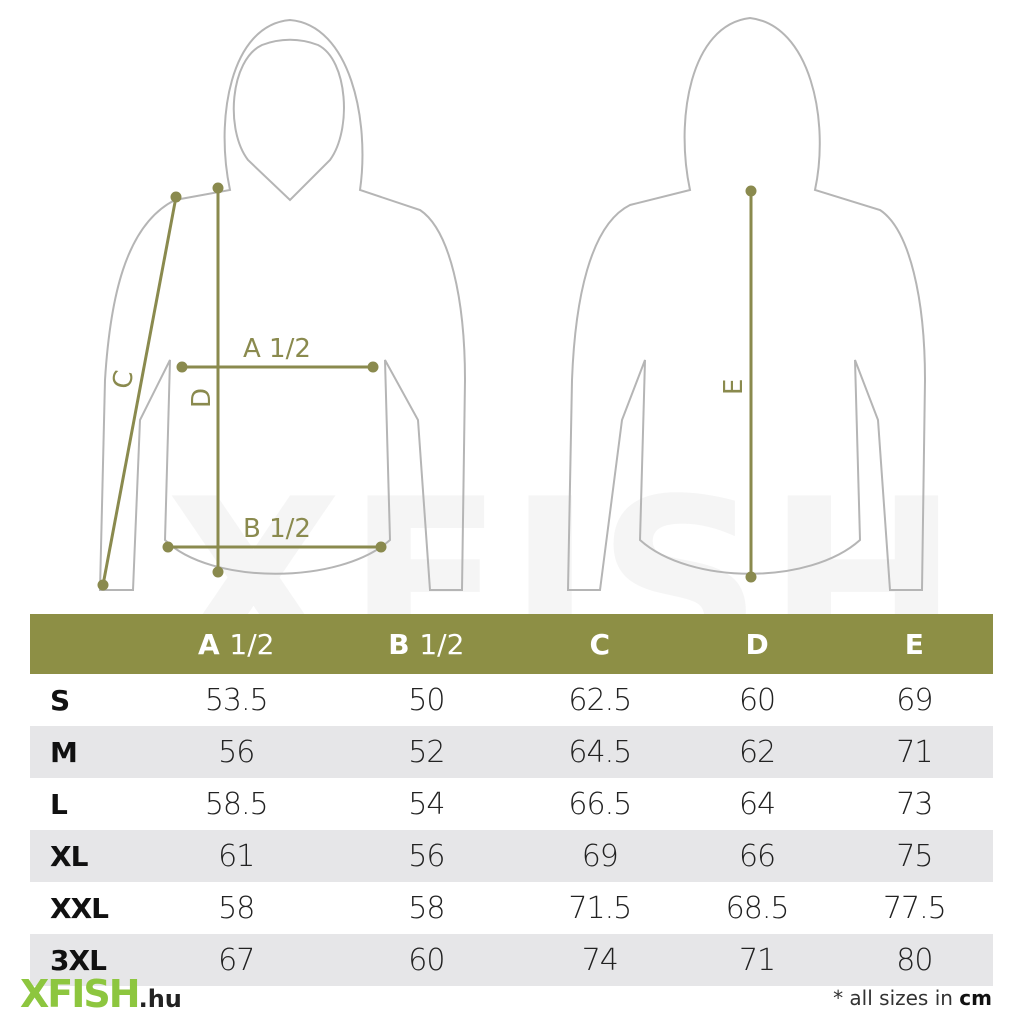  Describe the element at coordinates (912, 998) in the screenshot. I see `units-note: * all sizes in cm` at that location.